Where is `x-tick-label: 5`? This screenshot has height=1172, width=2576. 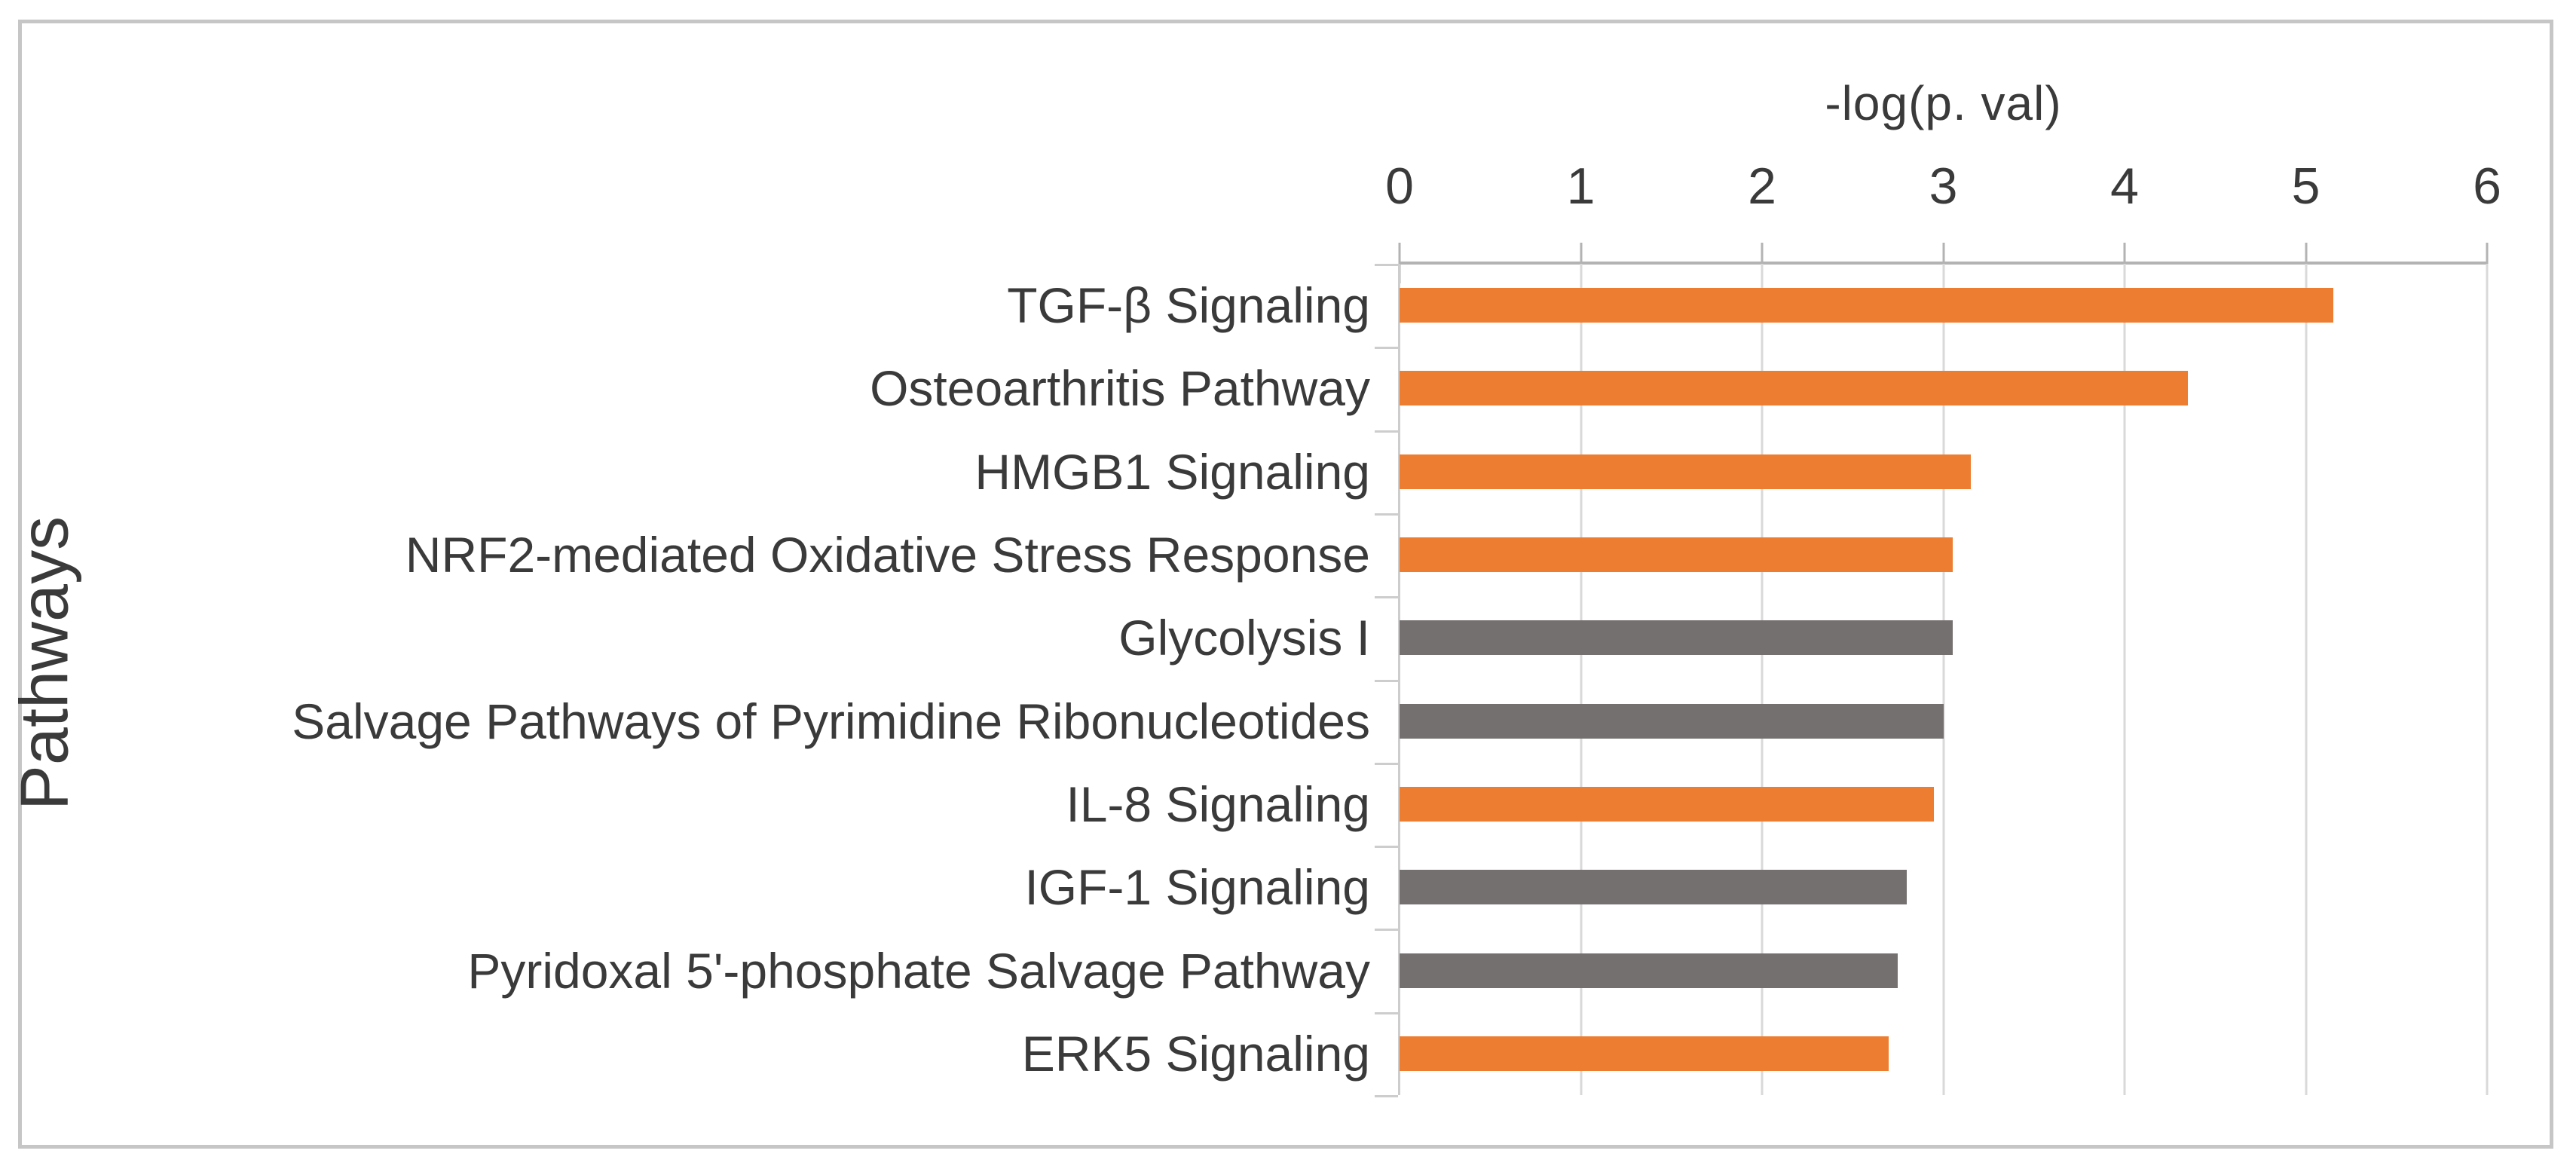 x-tick-label: 5 is located at coordinates (2306, 186).